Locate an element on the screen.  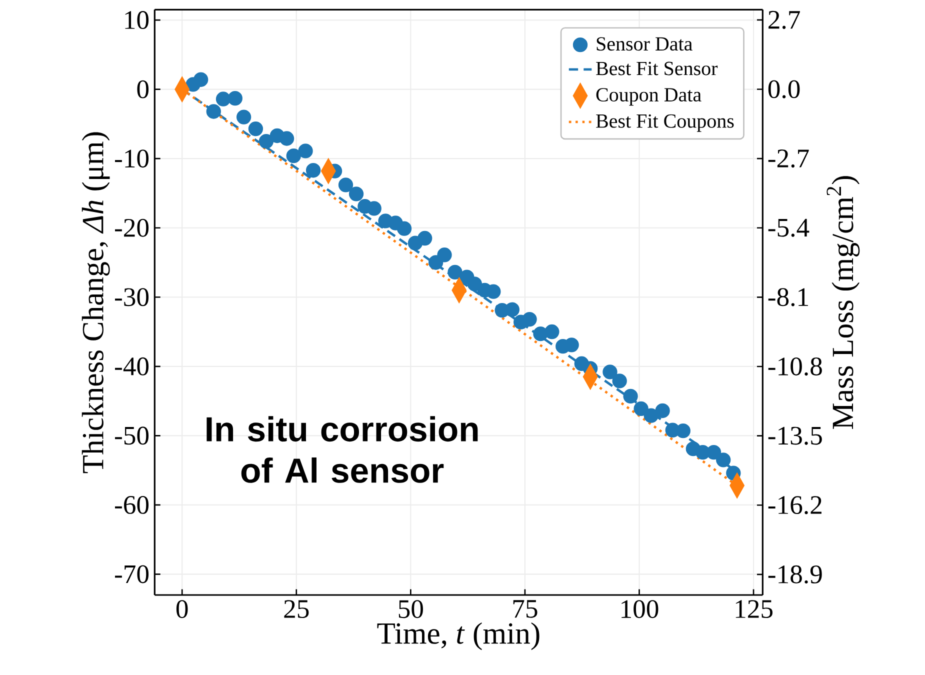
y2-tick-label: -8.1 is located at coordinates (788, 297).